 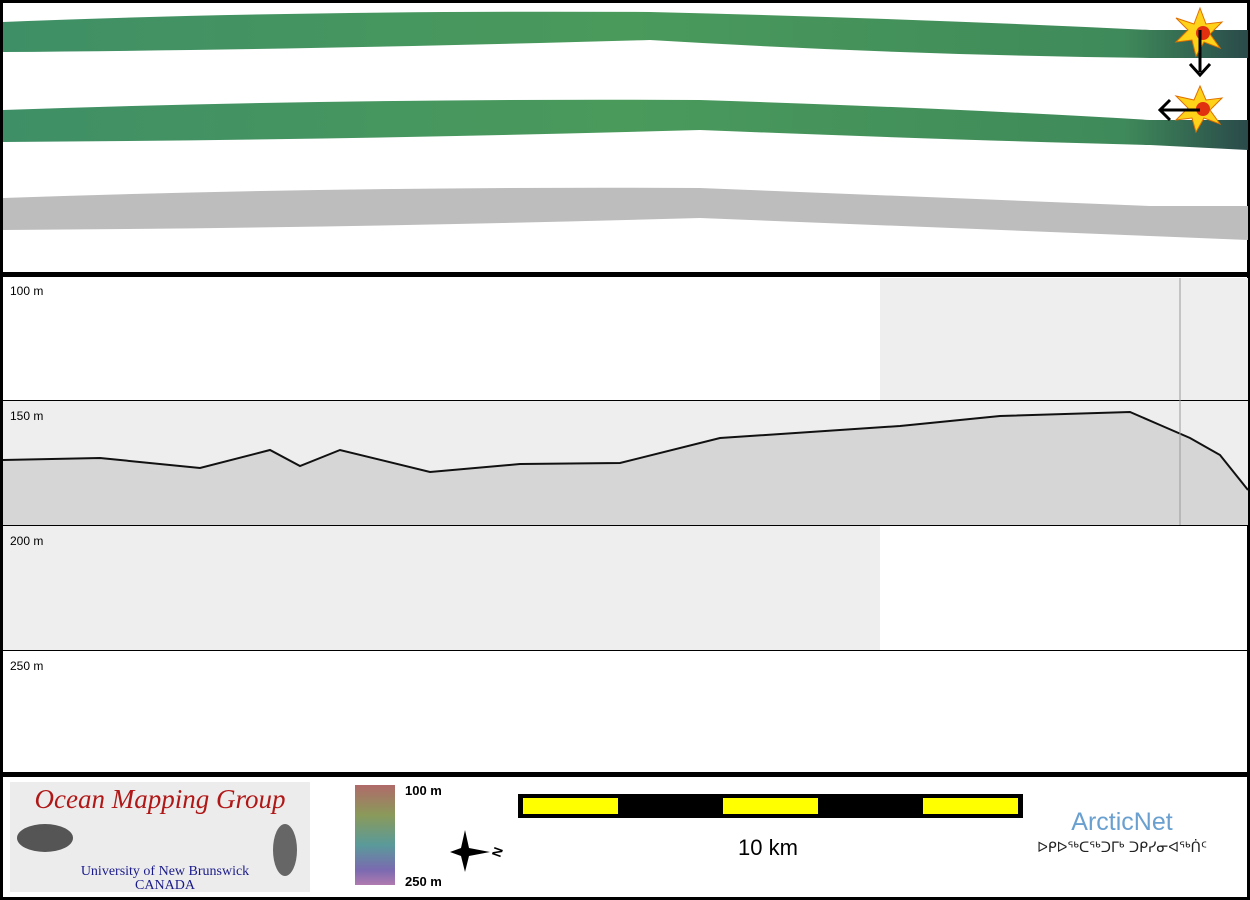 What do you see at coordinates (26, 291) in the screenshot?
I see `depth-label: 100 m` at bounding box center [26, 291].